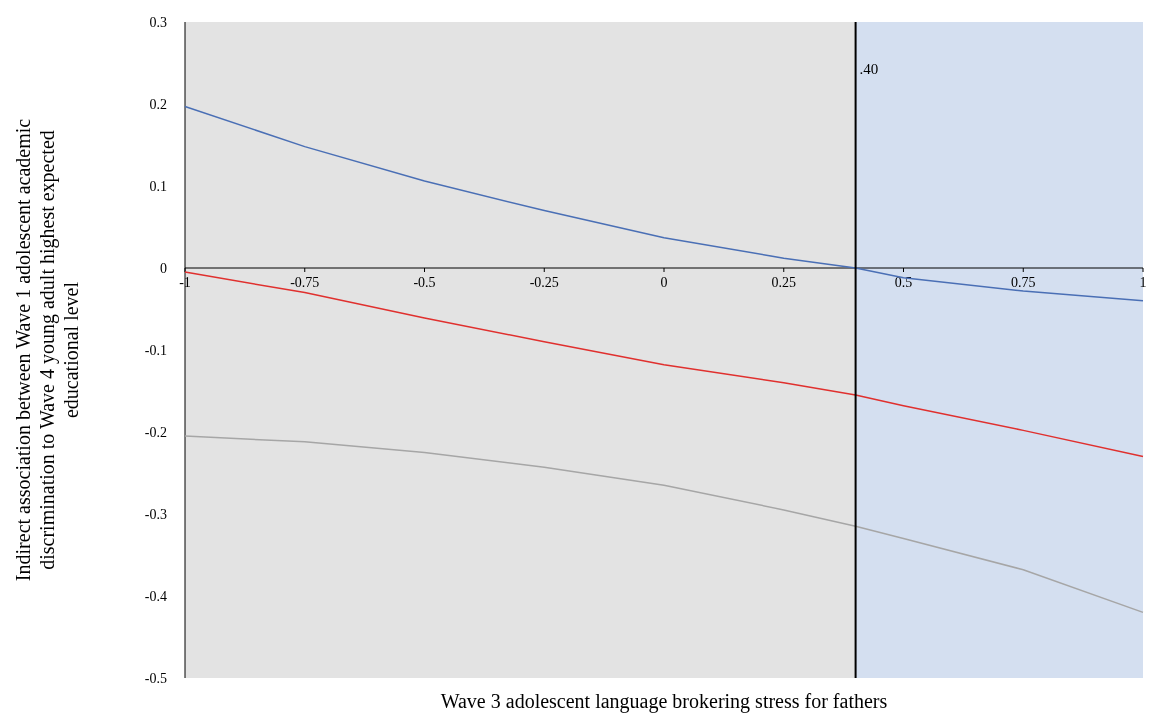 The image size is (1156, 722). I want to click on x-tick-label: -0.75, so click(305, 282).